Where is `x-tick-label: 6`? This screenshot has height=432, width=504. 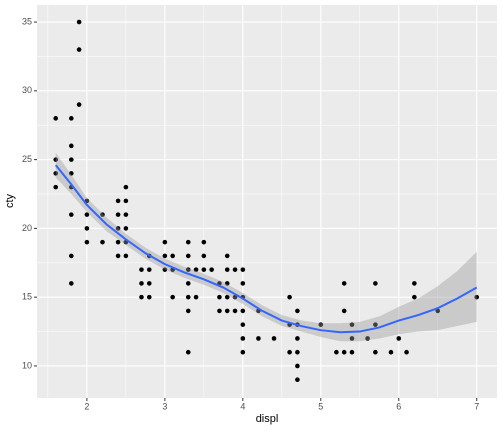 x-tick-label: 6 is located at coordinates (398, 406).